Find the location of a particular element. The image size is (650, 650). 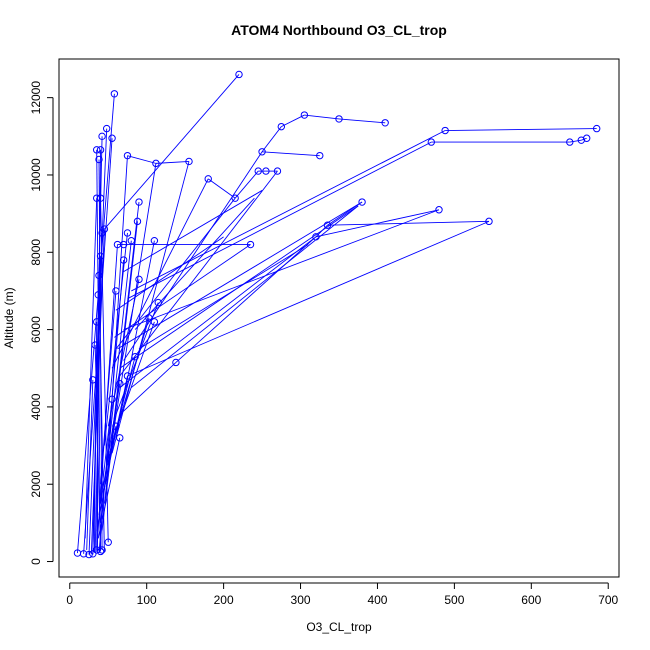

y-tick-label: 4000 is located at coordinates (36, 406).